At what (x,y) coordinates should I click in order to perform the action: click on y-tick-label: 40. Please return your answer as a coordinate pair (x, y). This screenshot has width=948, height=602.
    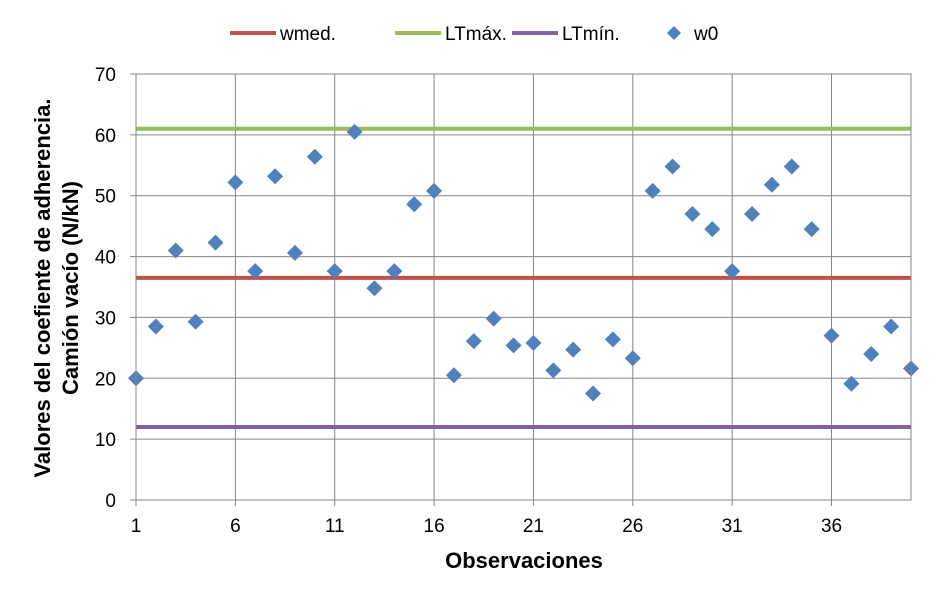
    Looking at the image, I should click on (105, 258).